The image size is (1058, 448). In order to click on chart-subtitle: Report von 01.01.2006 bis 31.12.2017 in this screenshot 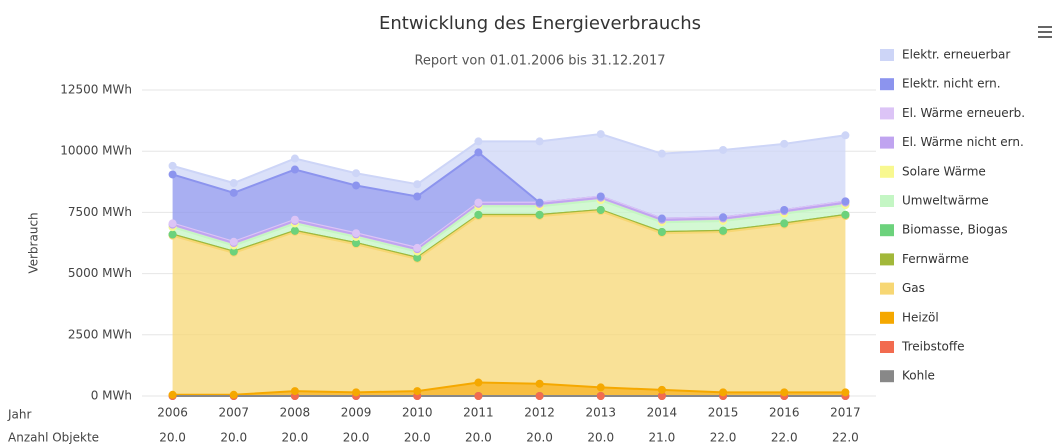, I will do `click(539, 61)`.